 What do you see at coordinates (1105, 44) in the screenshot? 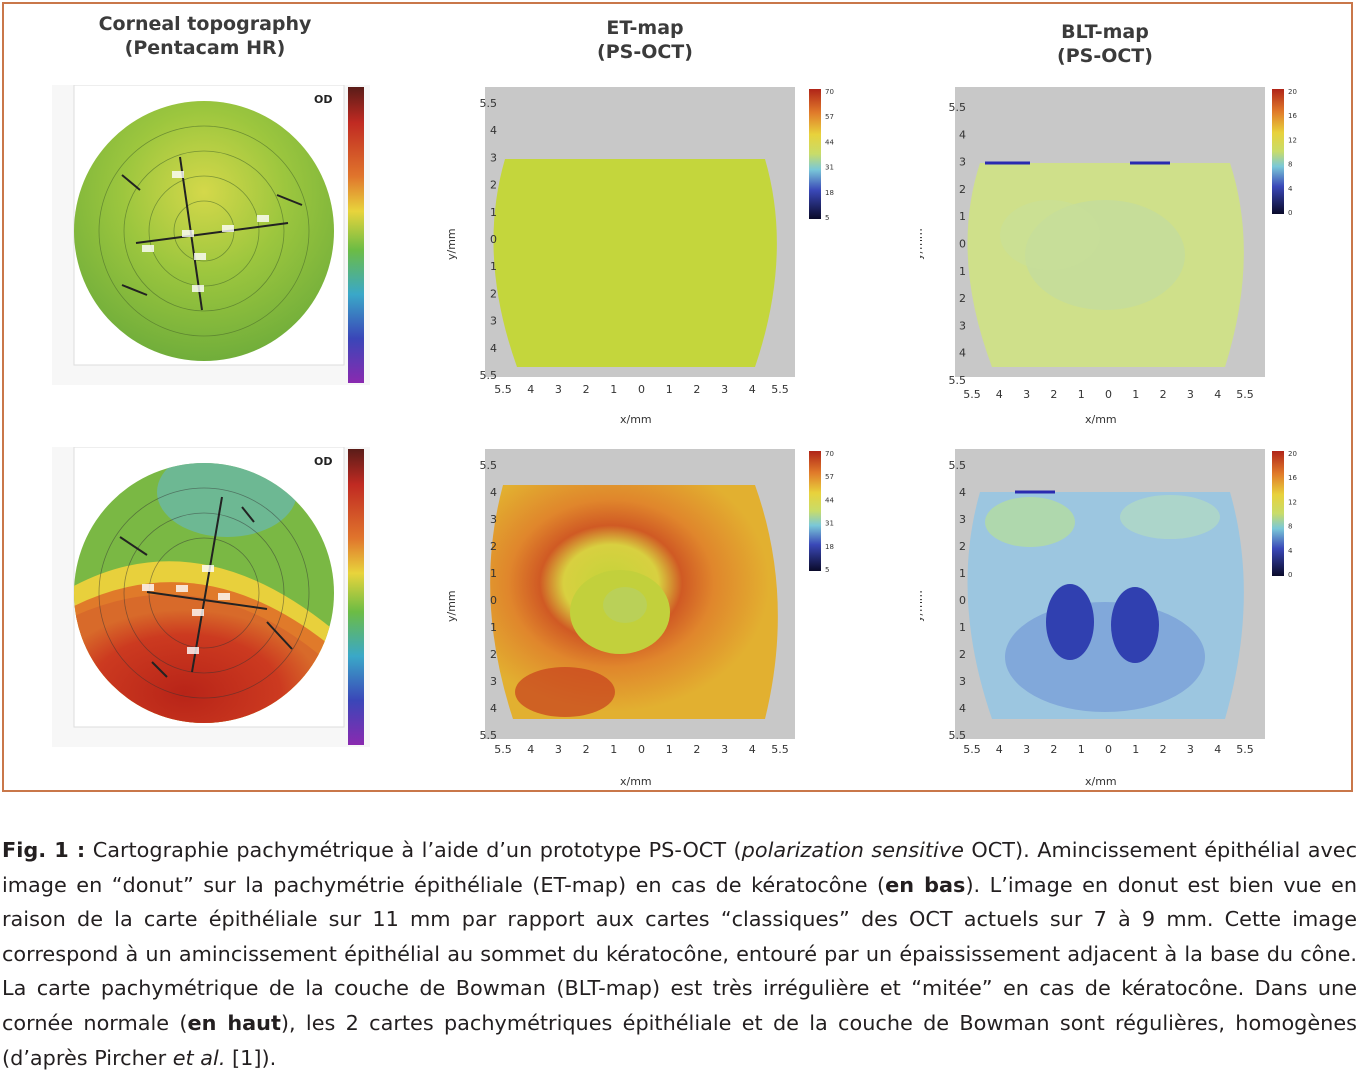
I see `title-blt-map: BLT-map (PS-OCT)` at bounding box center [1105, 44].